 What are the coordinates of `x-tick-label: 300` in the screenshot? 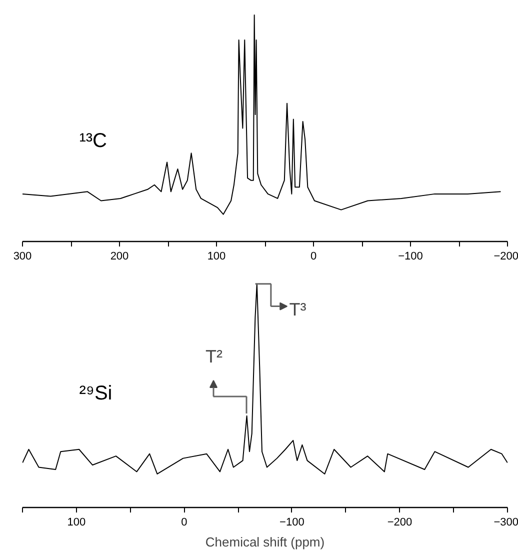 It's located at (22, 256).